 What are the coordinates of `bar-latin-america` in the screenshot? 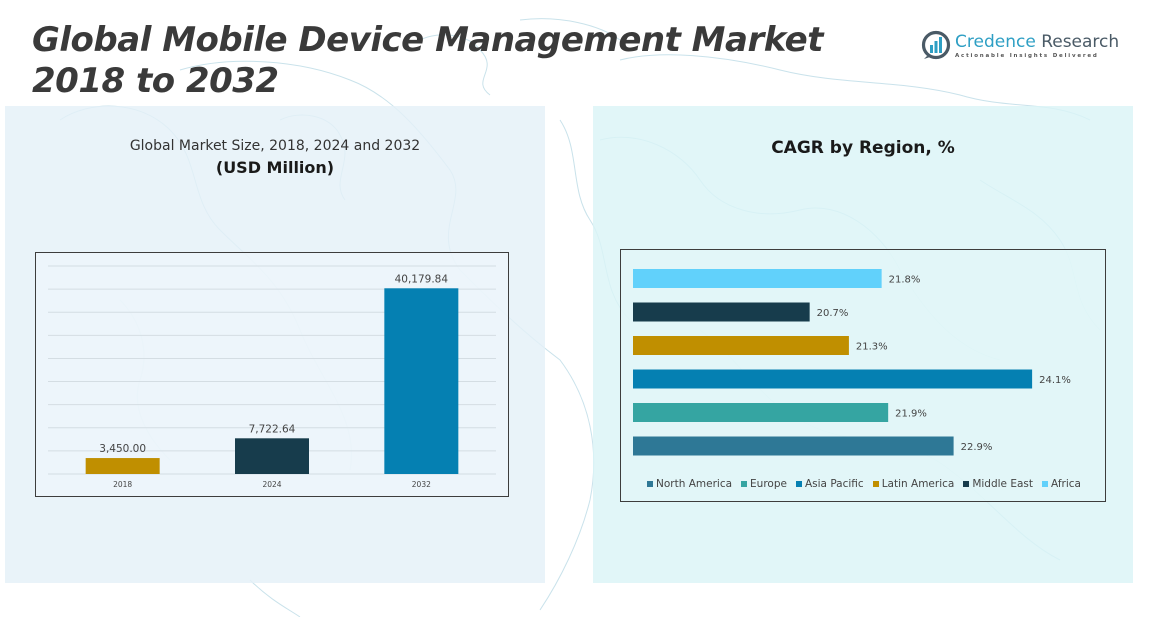 It's located at (741, 345).